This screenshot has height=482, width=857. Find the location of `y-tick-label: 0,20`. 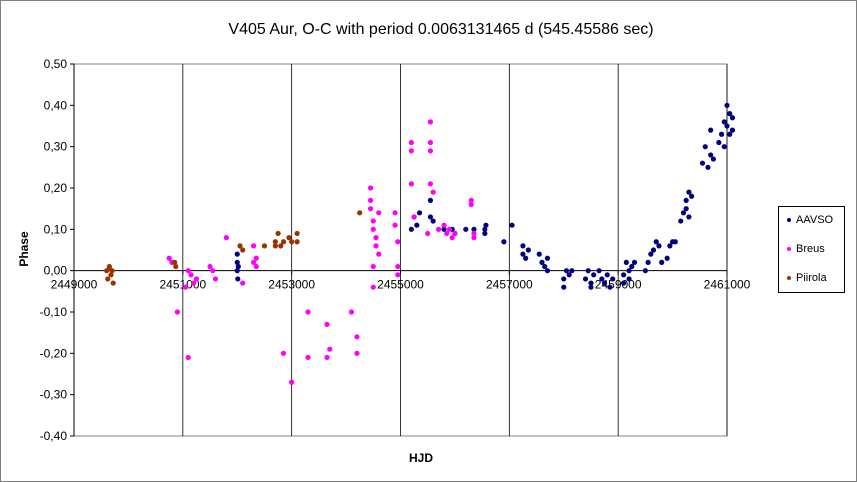

y-tick-label: 0,20 is located at coordinates (56, 188).